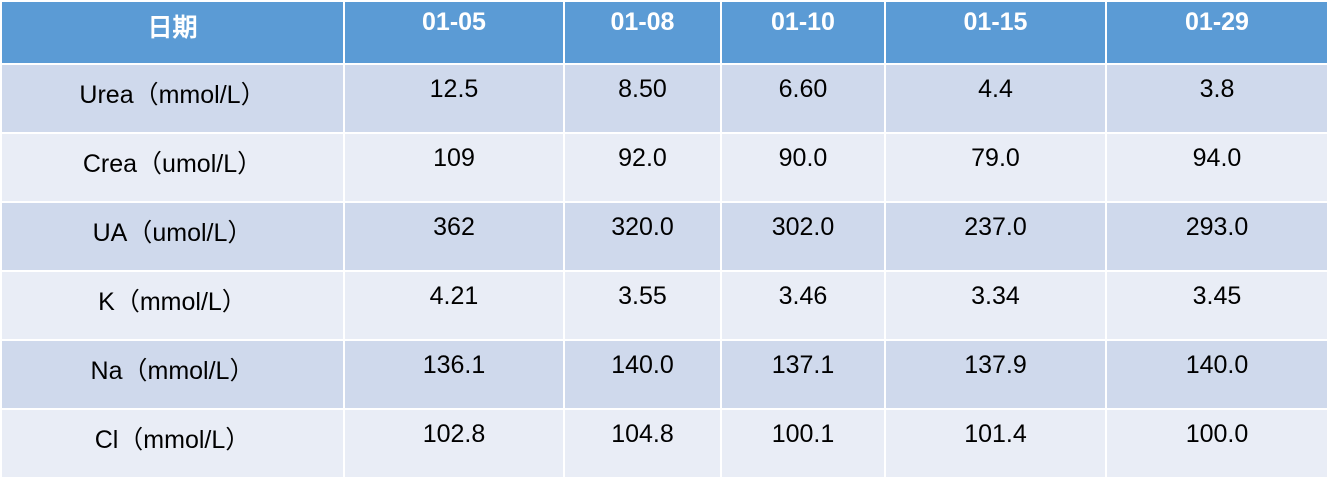 The image size is (1327, 486). Describe the element at coordinates (995, 98) in the screenshot. I see `cell-value: 4.4` at that location.